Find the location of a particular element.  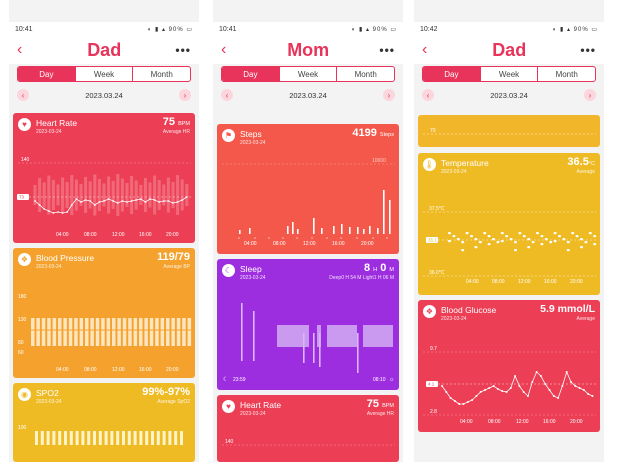

card-value: 75 BPM is located at coordinates (380, 404).